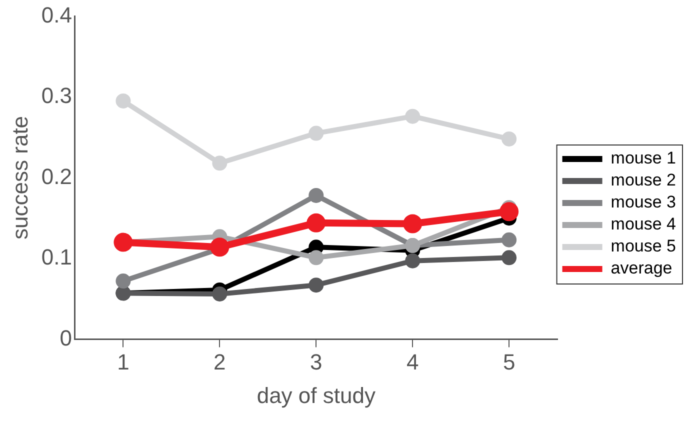  Describe the element at coordinates (643, 202) in the screenshot. I see `legend-label: mouse 3` at that location.